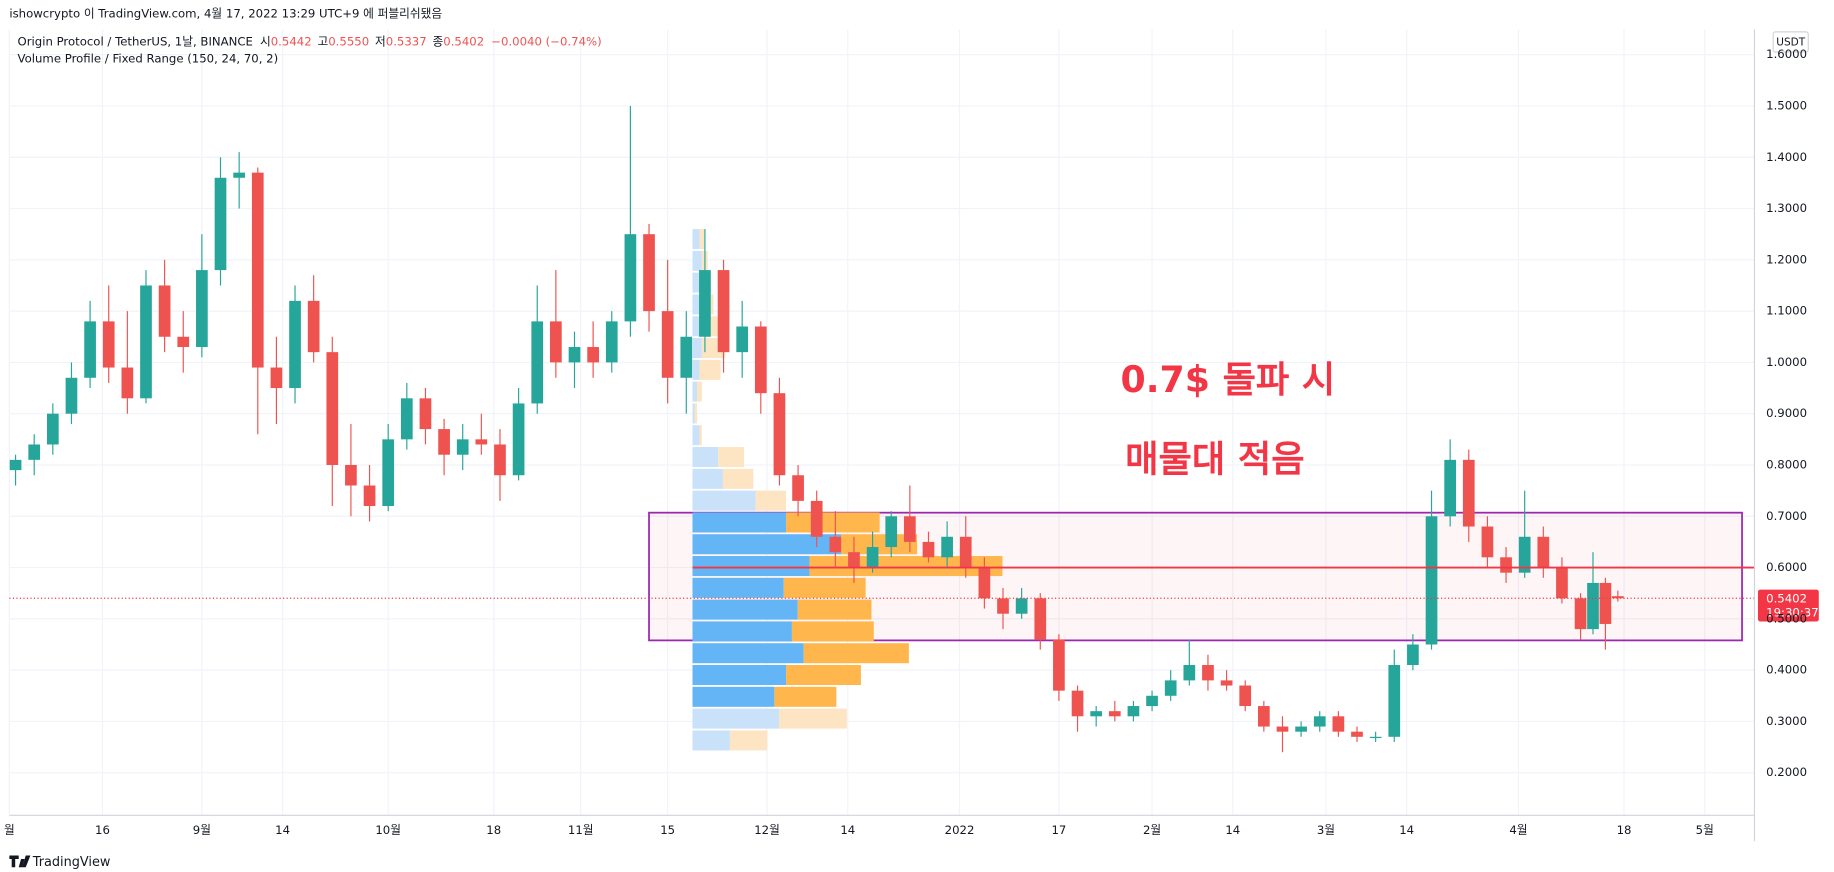  Describe the element at coordinates (1326, 830) in the screenshot. I see `x-tick-label: 3월` at that location.